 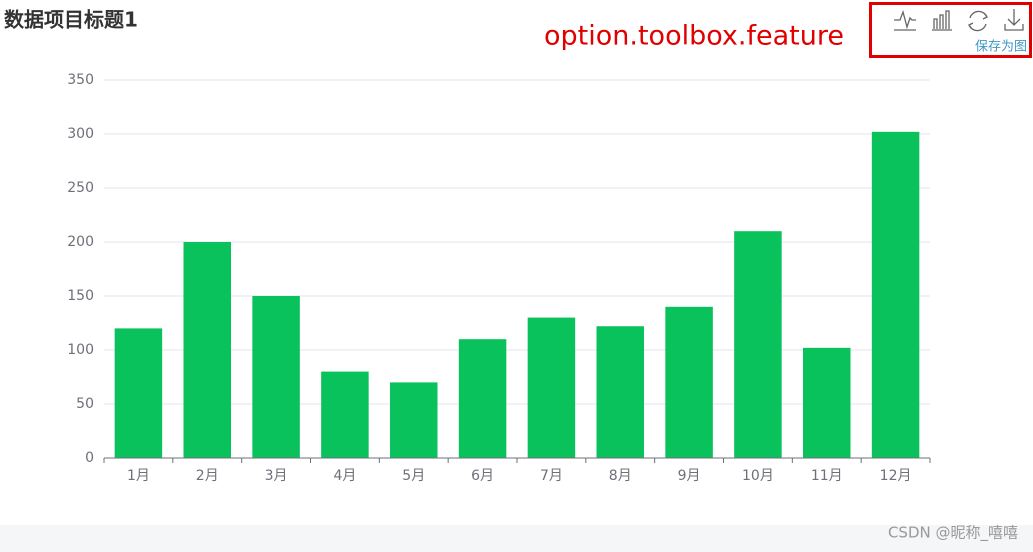 I want to click on x-tick-label: 5月, so click(x=413, y=476).